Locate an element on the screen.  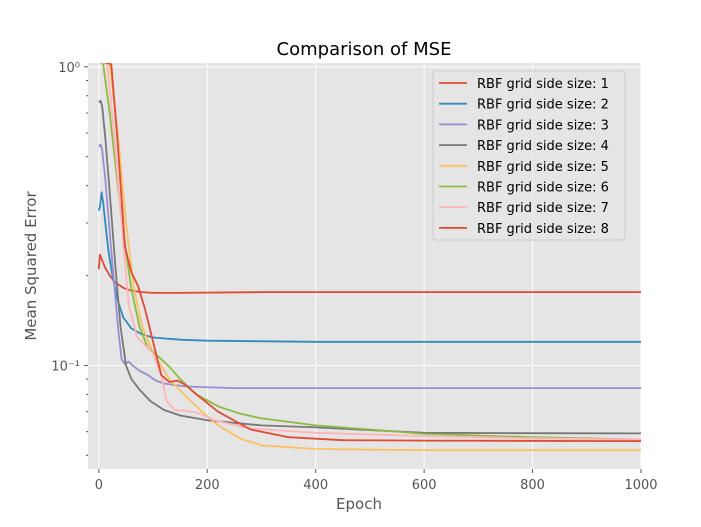
x-axis-label: Epoch is located at coordinates (359, 504).